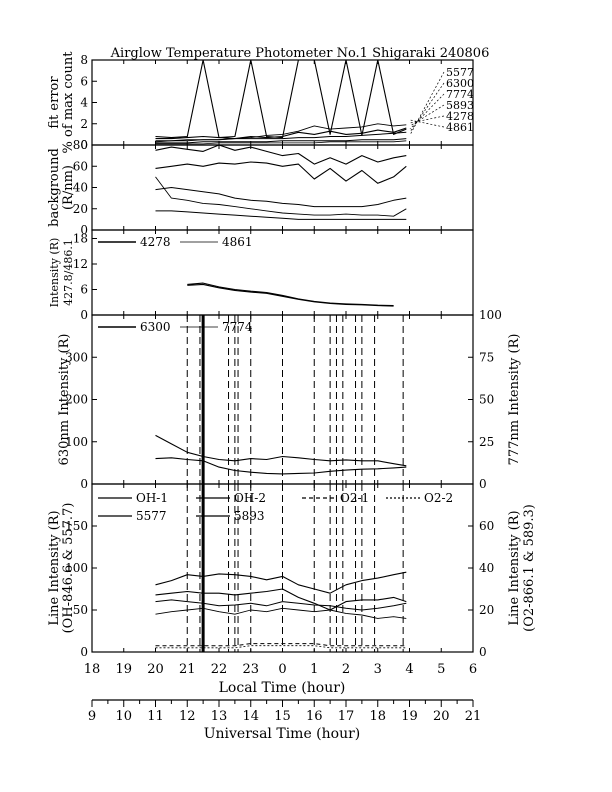 The width and height of the screenshot is (612, 792). I want to click on intensity_427_486-series, so click(290, 294).